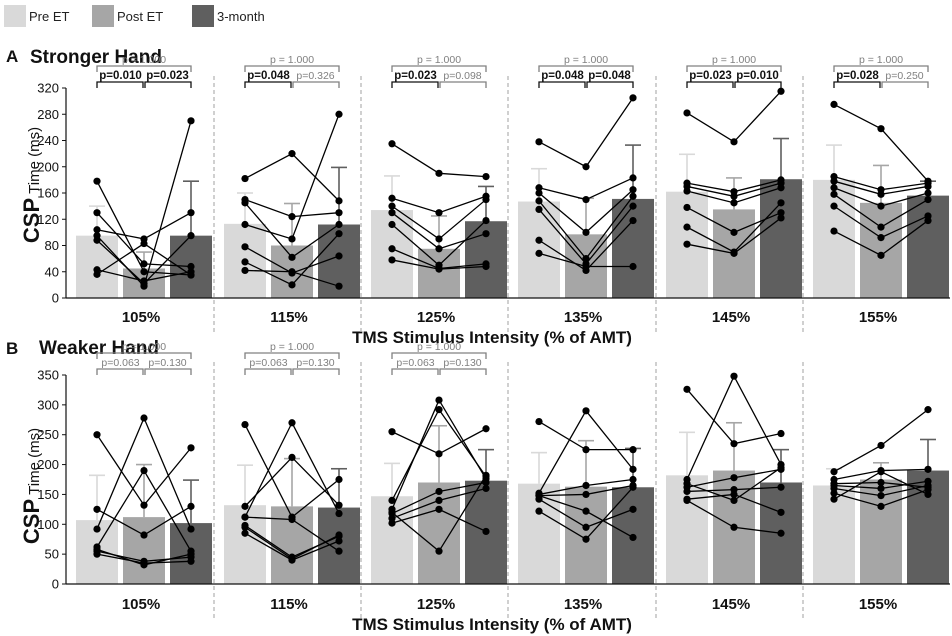 Image resolution: width=952 pixels, height=636 pixels. Describe the element at coordinates (31, 220) in the screenshot. I see `panel-a-ylabel-main: CSP` at that location.